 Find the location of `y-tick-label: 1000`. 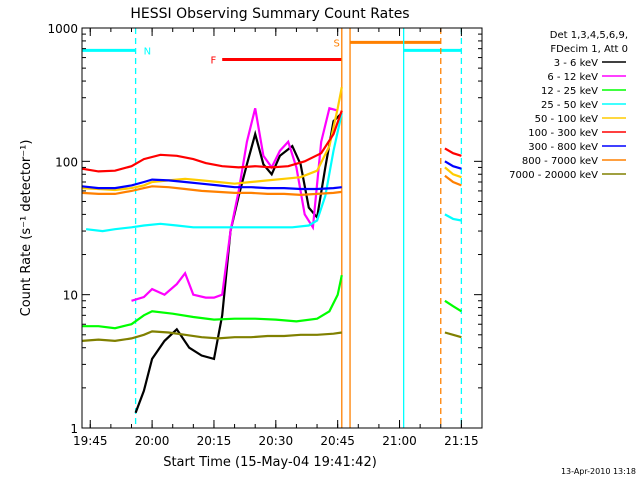

y-tick-label: 1000 is located at coordinates (62, 29).